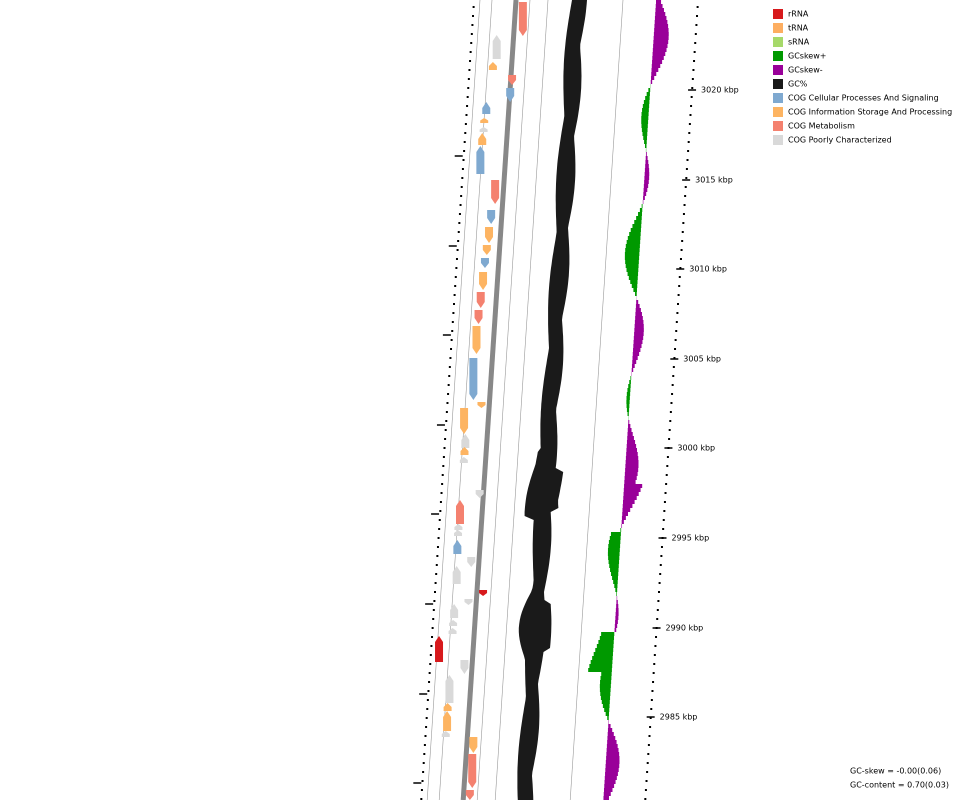  What do you see at coordinates (798, 14) in the screenshot?
I see `legend-label: rRNA` at bounding box center [798, 14].